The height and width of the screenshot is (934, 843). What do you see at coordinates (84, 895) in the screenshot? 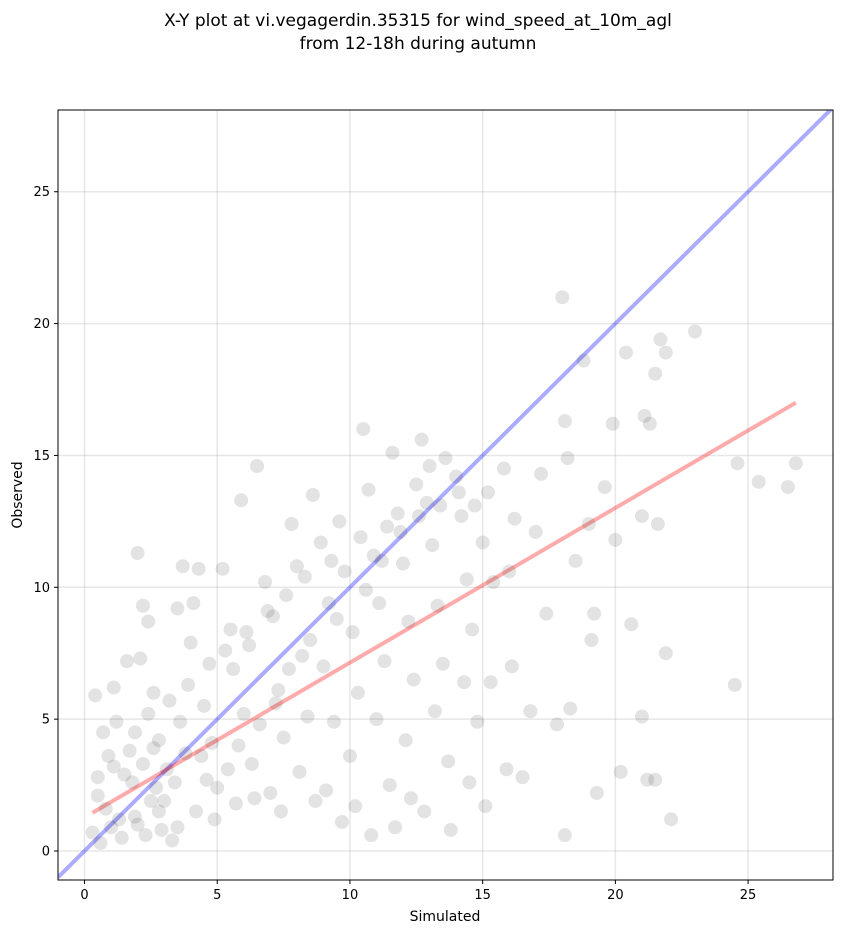
I see `x-tick-label: 0` at bounding box center [84, 895].